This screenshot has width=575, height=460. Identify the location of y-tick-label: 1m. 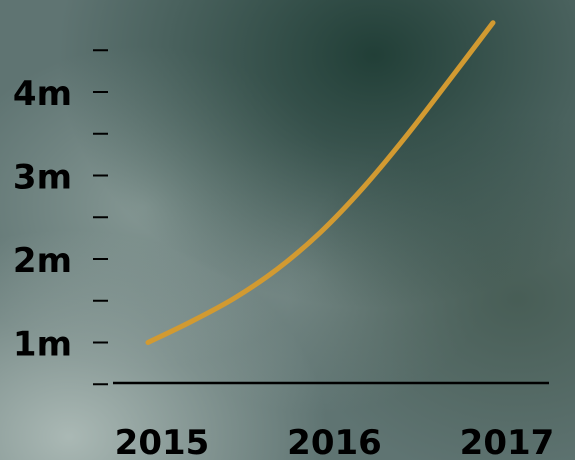
(42, 345).